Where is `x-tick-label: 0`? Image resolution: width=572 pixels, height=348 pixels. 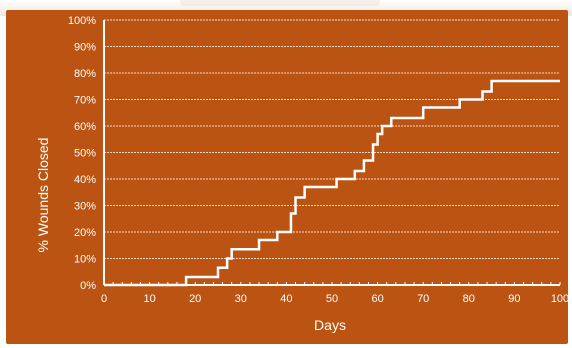
x-tick-label: 0 is located at coordinates (104, 299).